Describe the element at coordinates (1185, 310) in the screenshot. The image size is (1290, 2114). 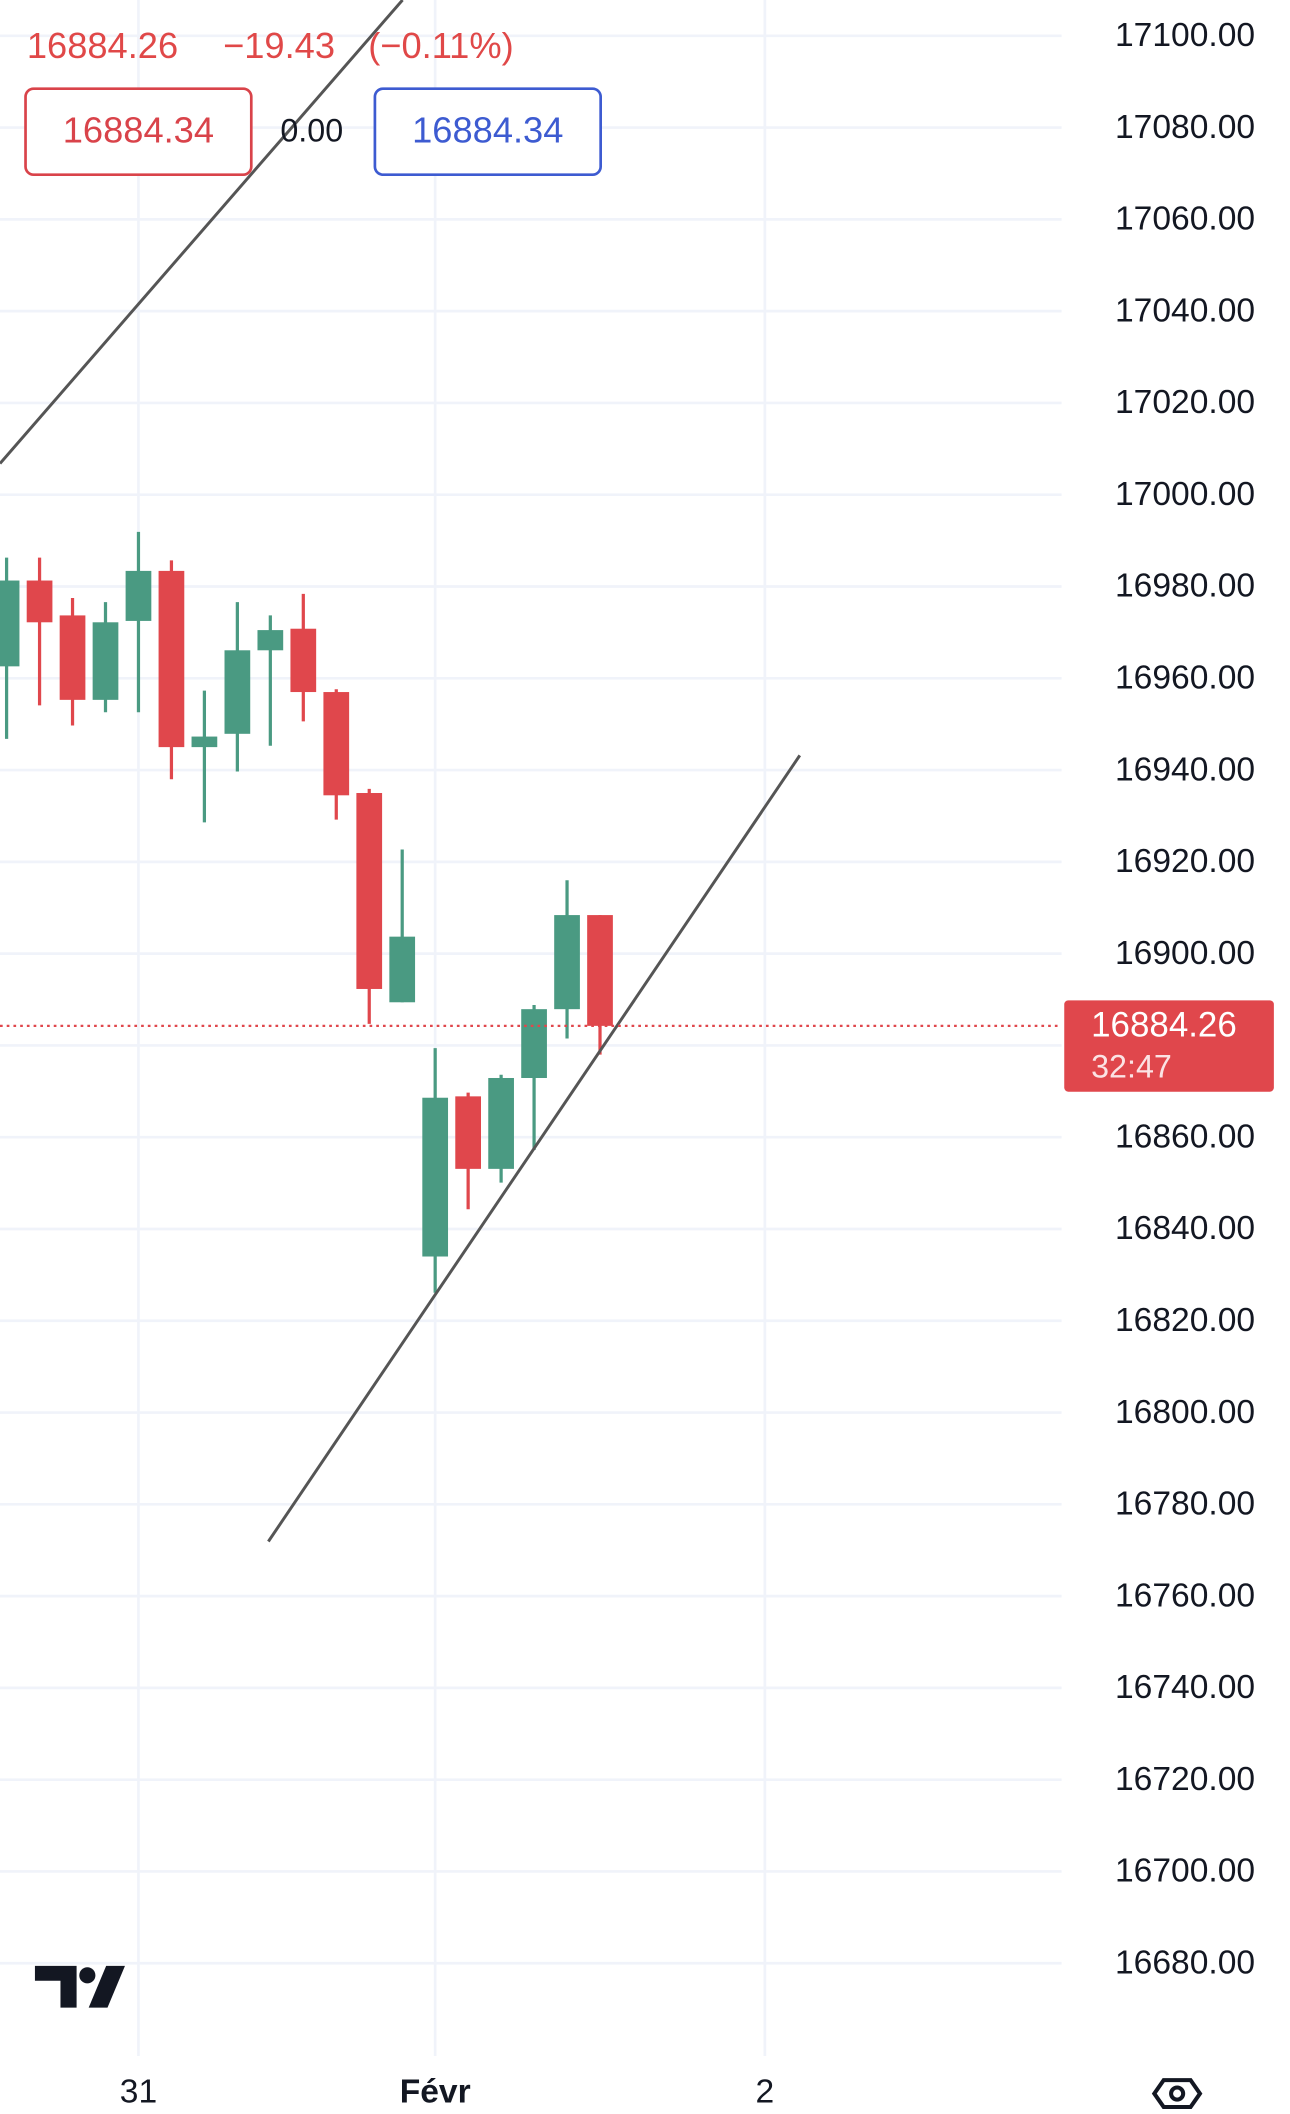
I see `y-tick-label: 17040.00` at that location.